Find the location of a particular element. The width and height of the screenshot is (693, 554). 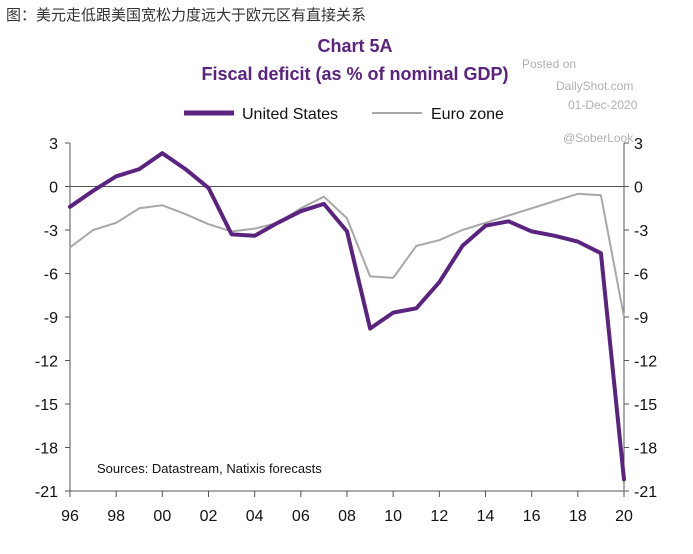

chart-legend: United States Euro zone is located at coordinates (344, 114).